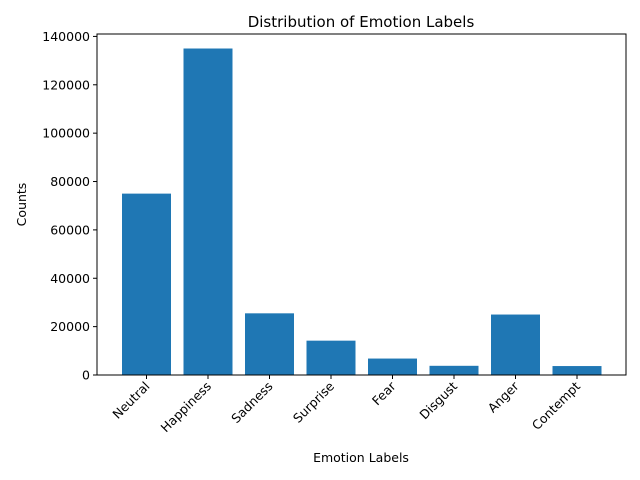 The height and width of the screenshot is (480, 640). Describe the element at coordinates (66, 36) in the screenshot. I see `y-tick-label: 140000` at that location.